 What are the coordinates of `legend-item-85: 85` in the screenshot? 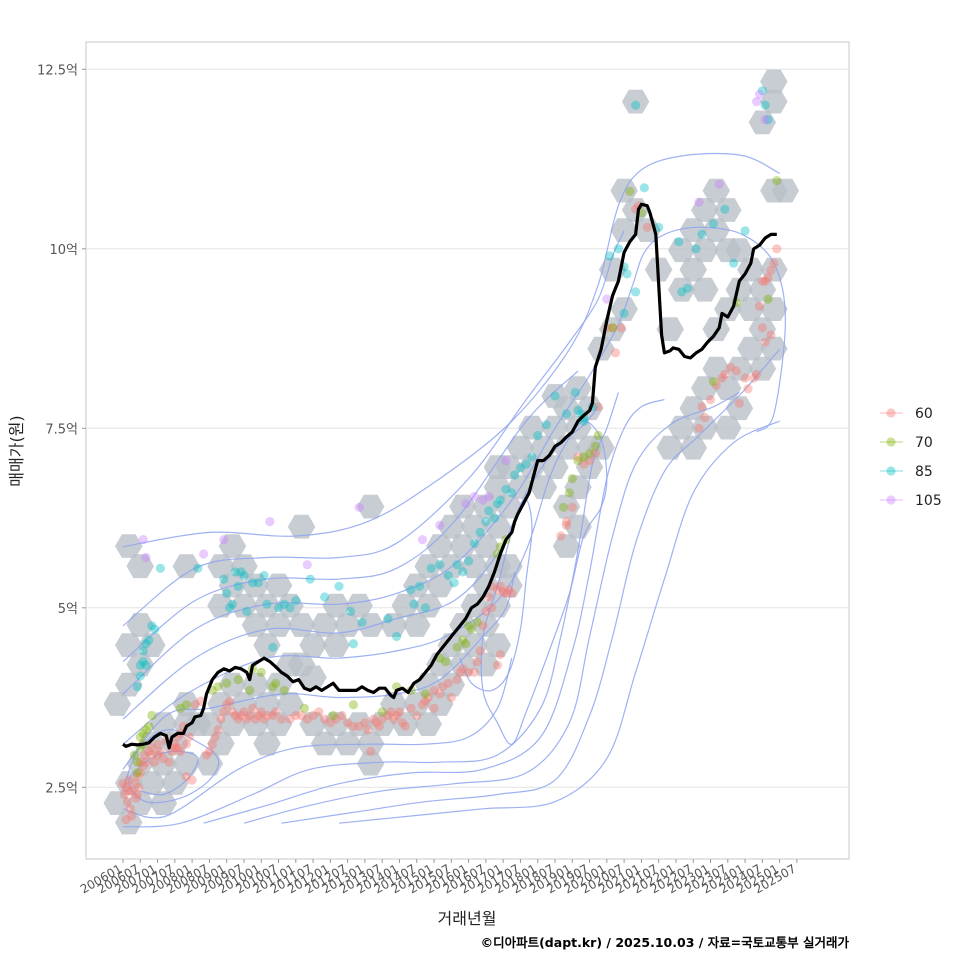 It's located at (906, 472).